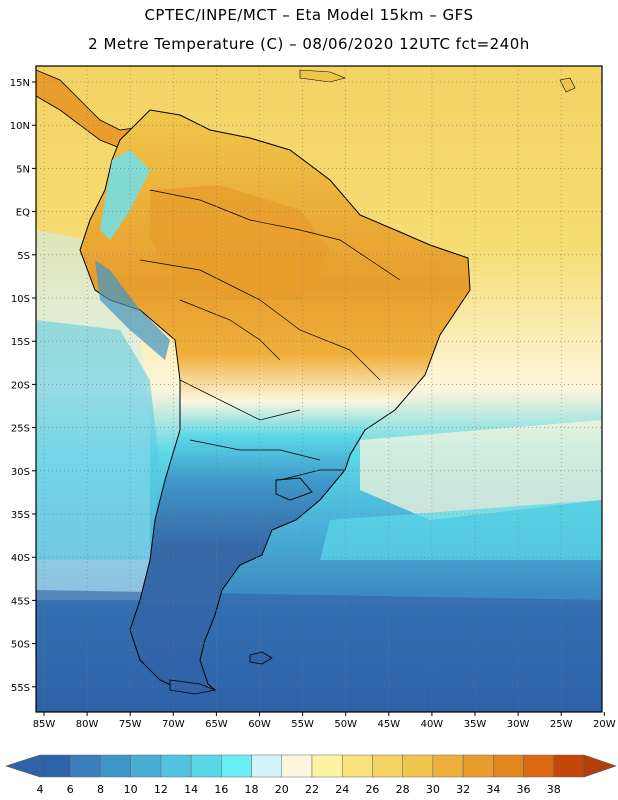 The height and width of the screenshot is (800, 618). What do you see at coordinates (87, 724) in the screenshot?
I see `lon-label: 80W` at bounding box center [87, 724].